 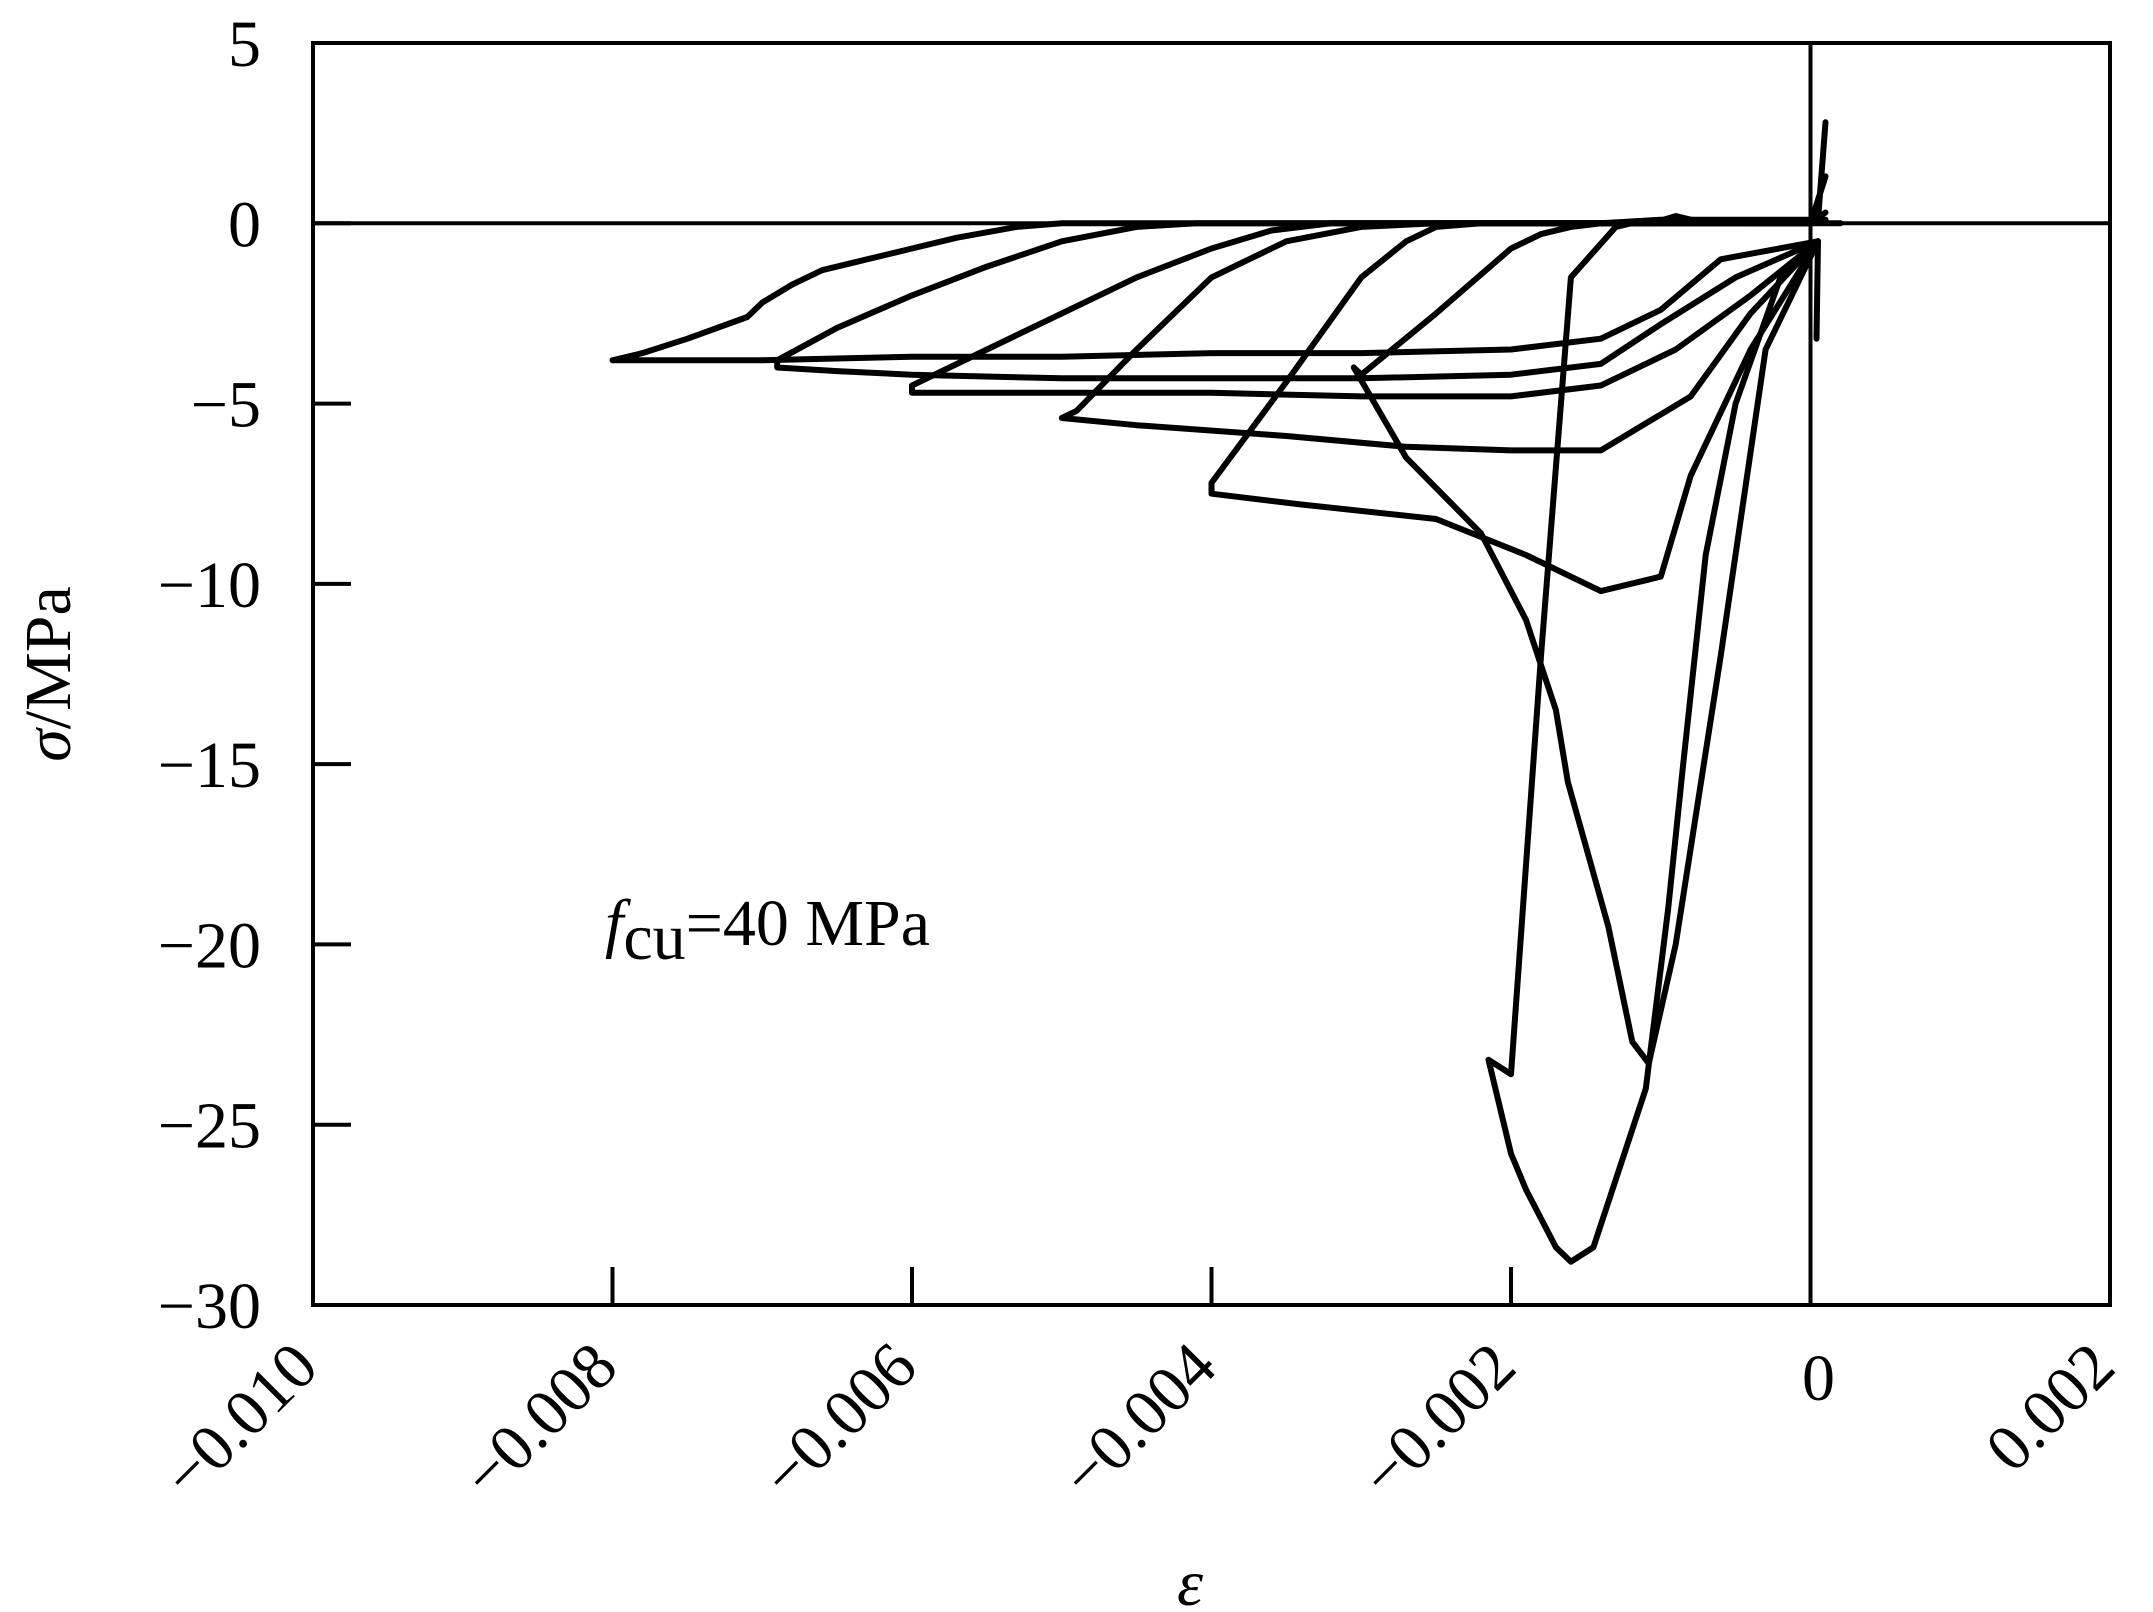 I want to click on x-tick-label: 0, so click(x=1818, y=1378).